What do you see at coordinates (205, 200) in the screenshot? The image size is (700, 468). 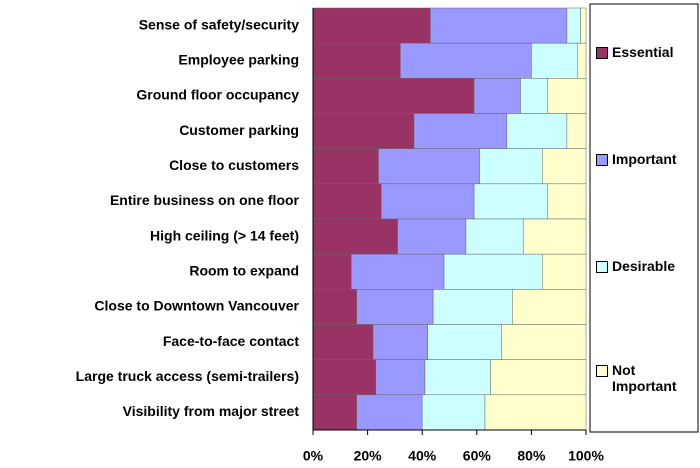 I see `y-tick-label: Entire business on one floor` at bounding box center [205, 200].